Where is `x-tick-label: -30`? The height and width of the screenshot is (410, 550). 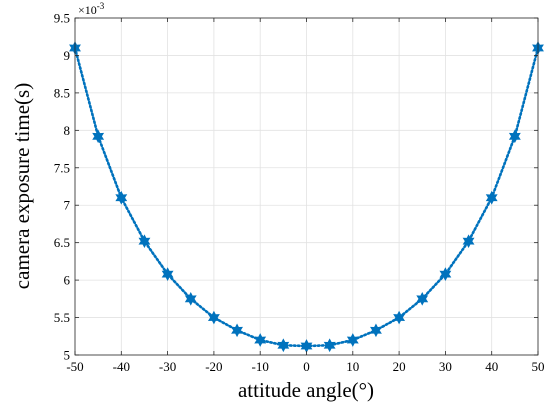
x-tick-label: -30 is located at coordinates (167, 366).